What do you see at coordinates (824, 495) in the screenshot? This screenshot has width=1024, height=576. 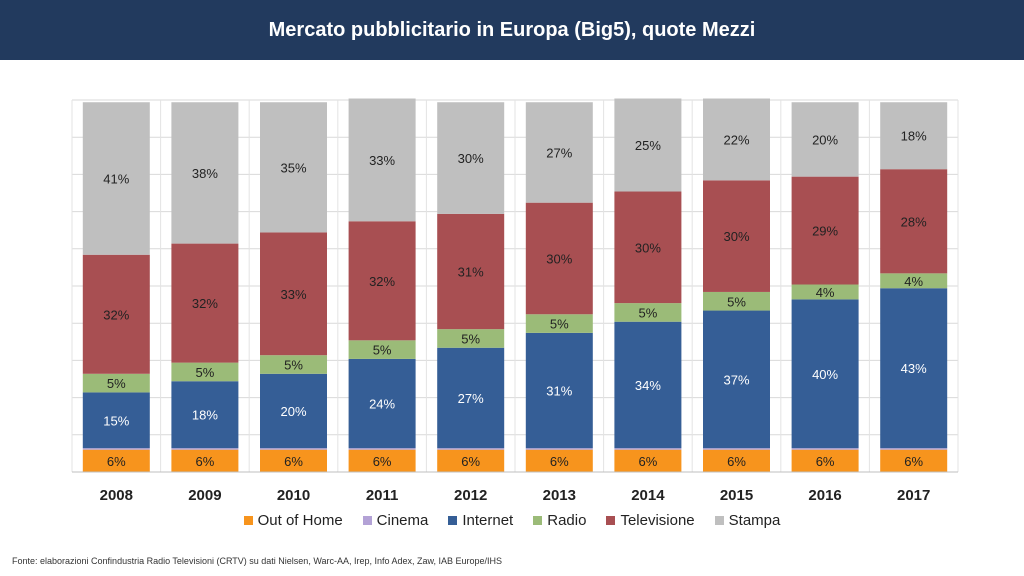 I see `x-tick-label: 2016` at bounding box center [824, 495].